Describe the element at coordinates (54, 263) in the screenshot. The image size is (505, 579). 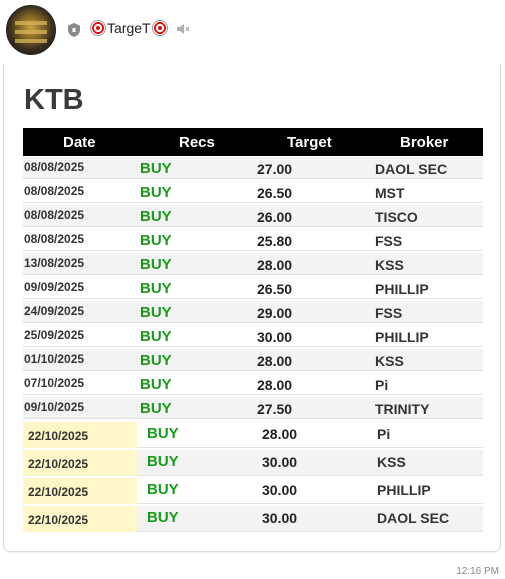
I see `cell-date: 13/08/2025` at that location.